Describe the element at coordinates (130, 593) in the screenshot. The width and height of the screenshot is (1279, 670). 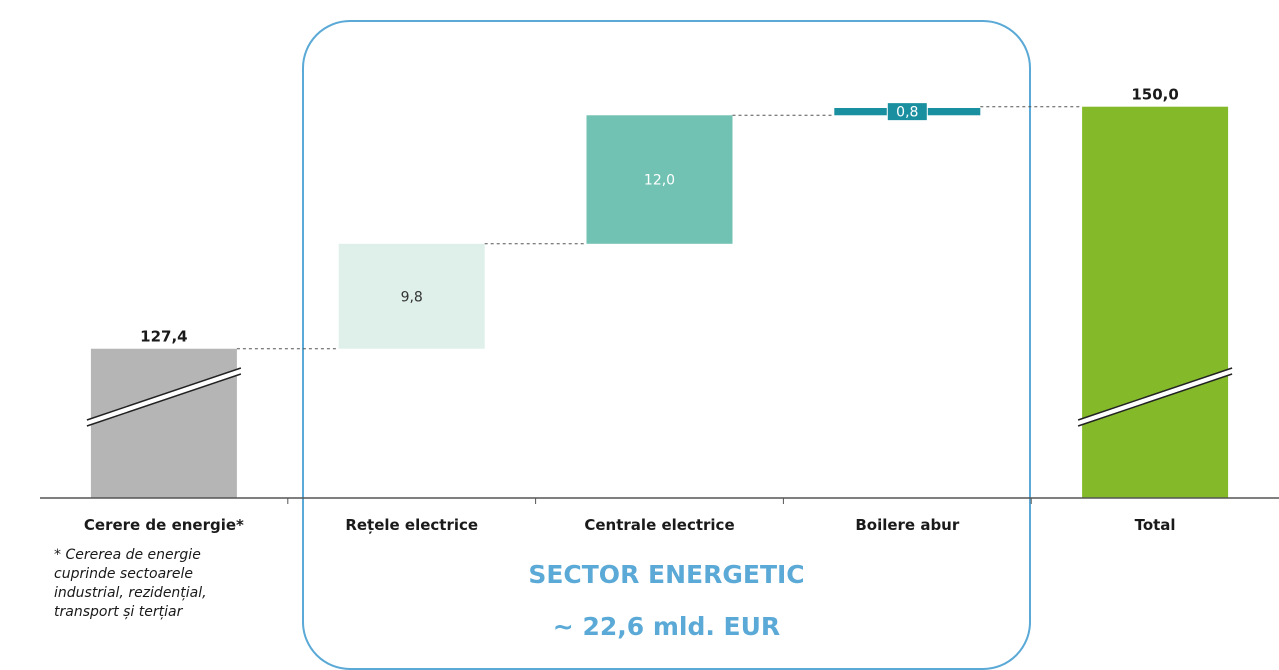
I see `footnote-line: industrial, rezidențial,` at that location.